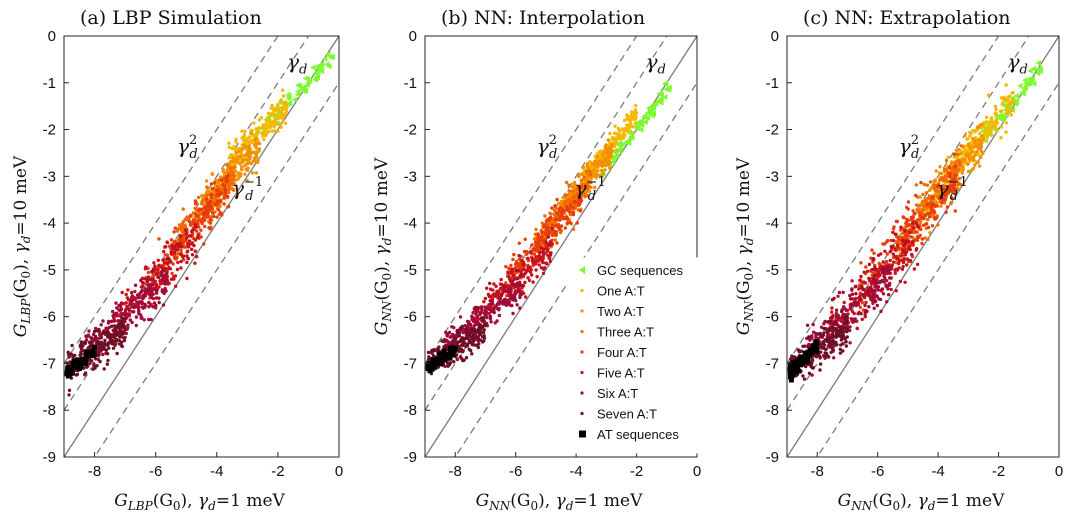 The height and width of the screenshot is (512, 1065). I want to click on legend-entry: AT sequences, so click(629, 434).